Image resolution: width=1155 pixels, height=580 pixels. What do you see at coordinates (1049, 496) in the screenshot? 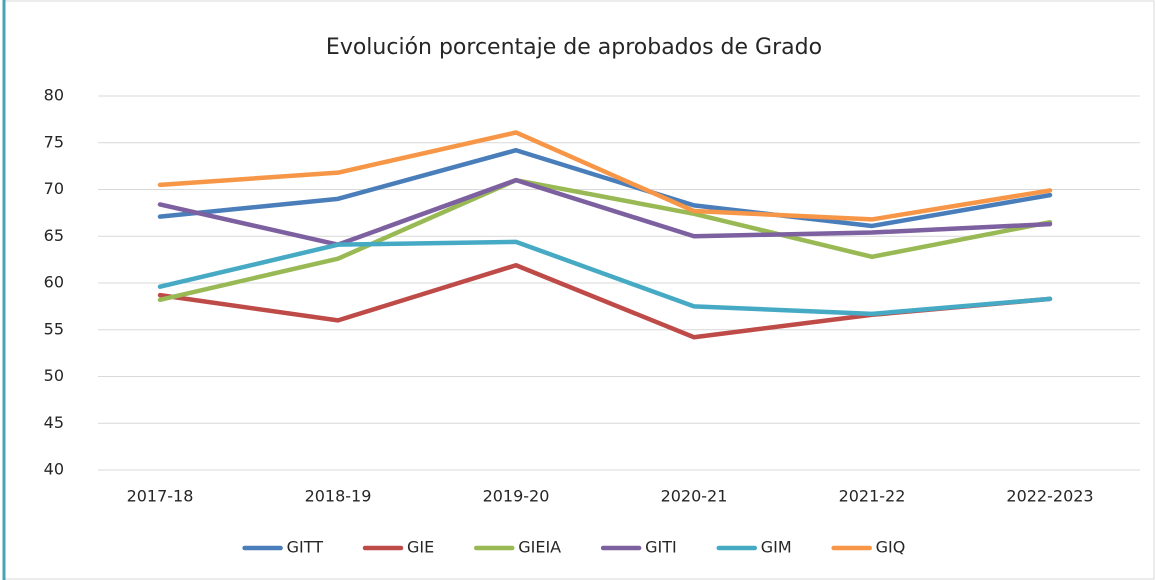
I see `x-tick-label: 2022-2023` at bounding box center [1049, 496].